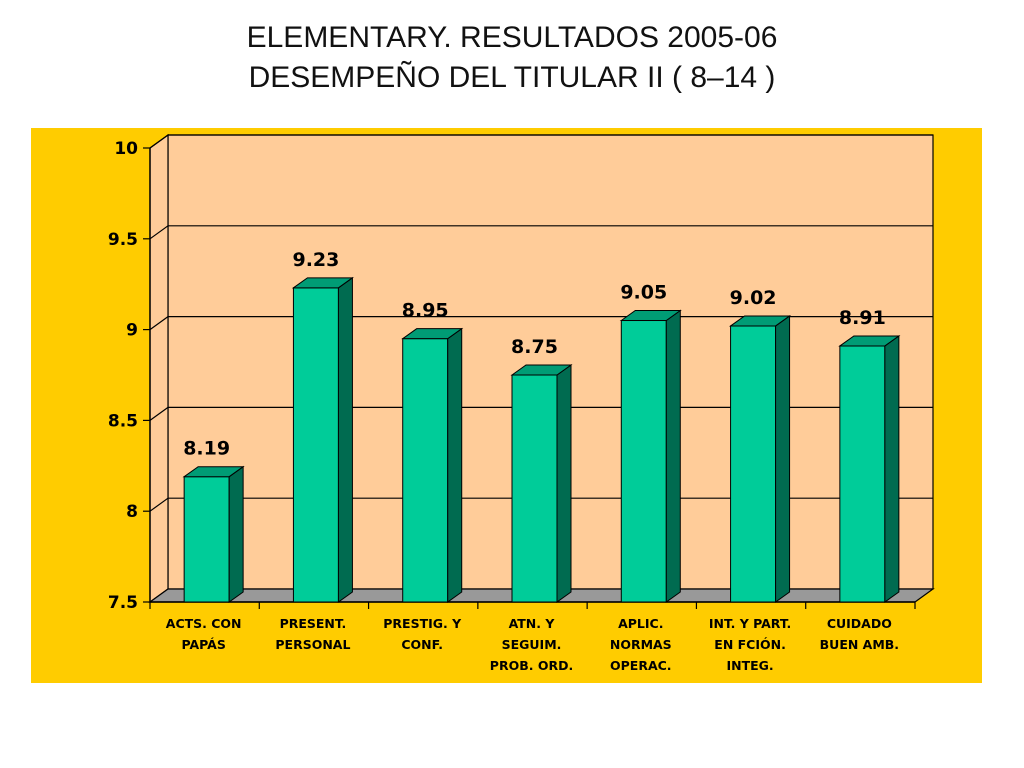 This screenshot has height=768, width=1024. What do you see at coordinates (641, 665) in the screenshot?
I see `x-category-label: OPERAC.` at bounding box center [641, 665].